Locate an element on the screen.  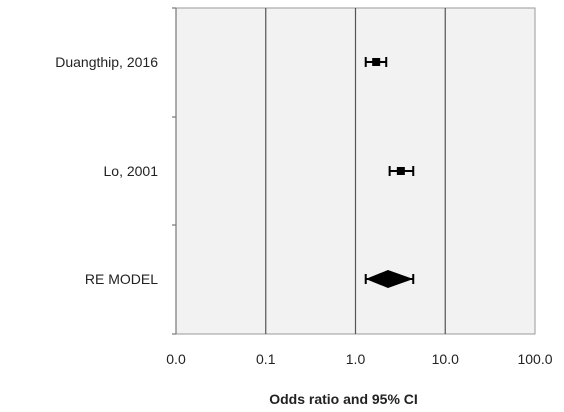
study-labels: Duangthip, 2016 Lo, 2001 RE MODEL is located at coordinates (106, 170).